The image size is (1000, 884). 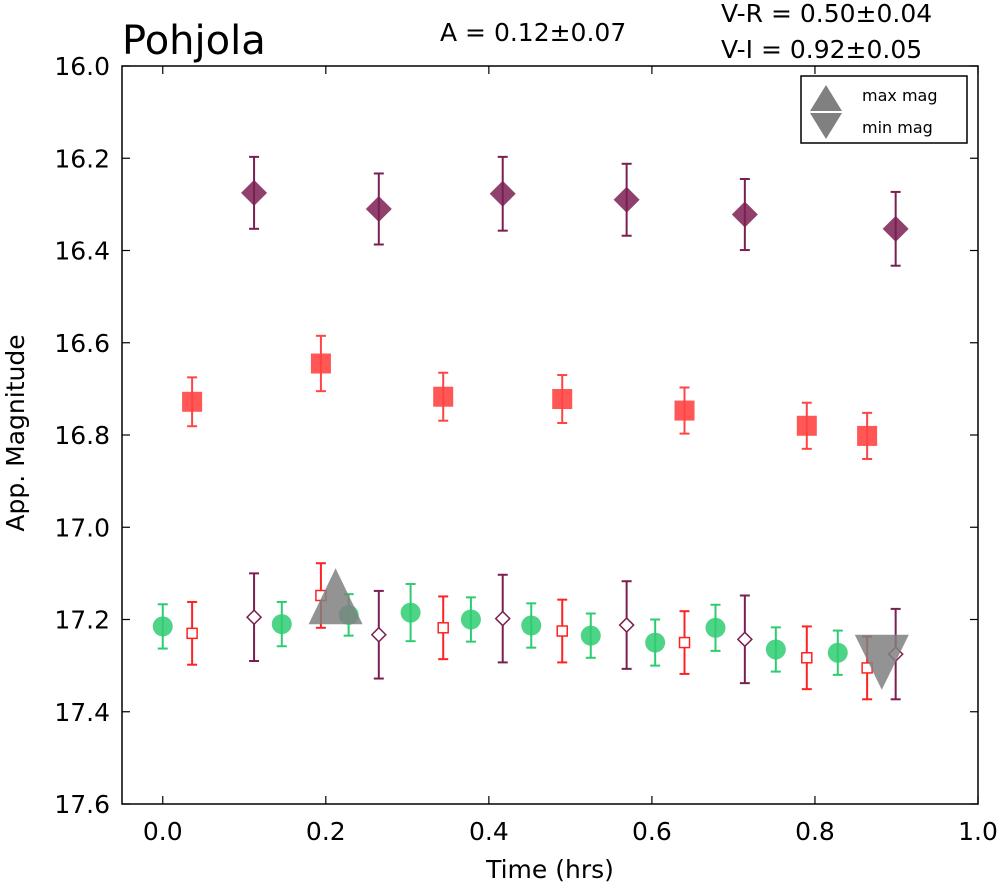 What do you see at coordinates (826, 98) in the screenshot?
I see `legend-max-mag-marker` at bounding box center [826, 98].